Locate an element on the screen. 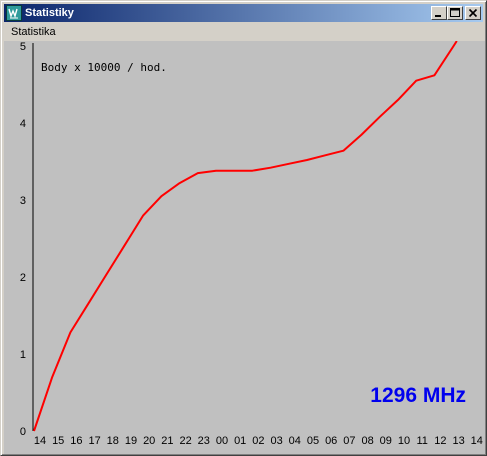 The width and height of the screenshot is (487, 456). close-icon is located at coordinates (473, 13).